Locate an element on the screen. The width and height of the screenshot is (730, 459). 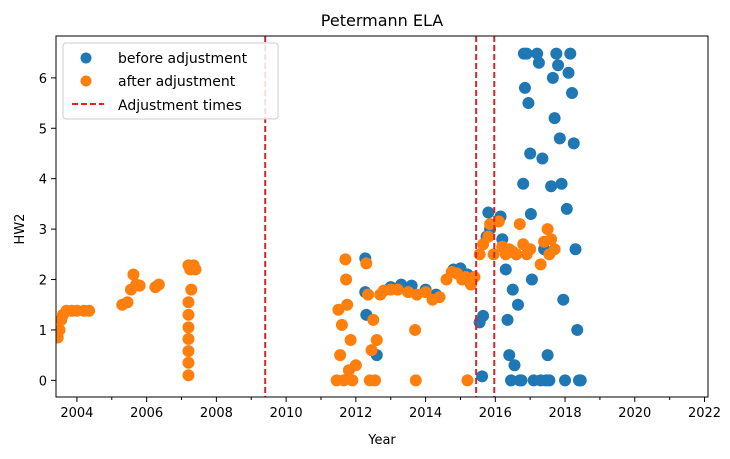
y-tick-label: 3 is located at coordinates (43, 230).